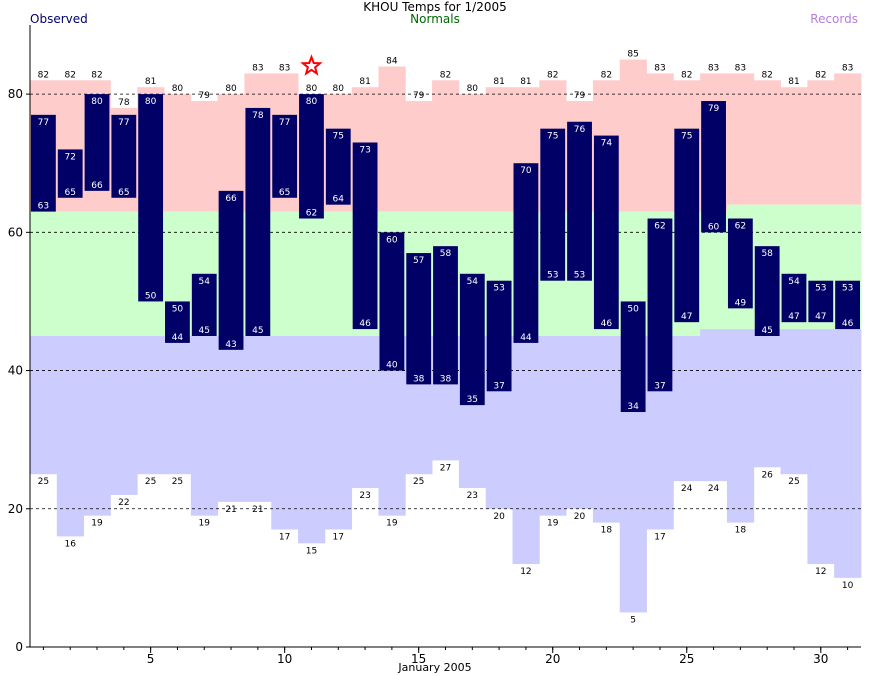 This screenshot has width=870, height=676. Describe the element at coordinates (714, 109) in the screenshot. I see `observed-high-label: 79` at that location.